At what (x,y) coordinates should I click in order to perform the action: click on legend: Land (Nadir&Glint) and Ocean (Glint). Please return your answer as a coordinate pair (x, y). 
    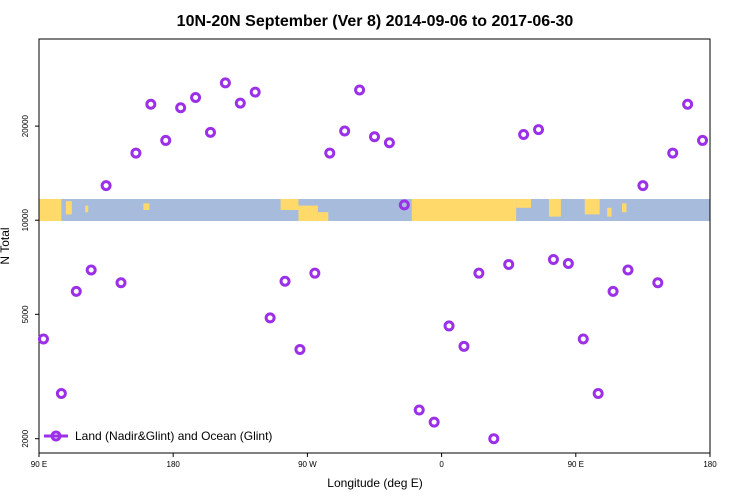
    Looking at the image, I should click on (158, 436).